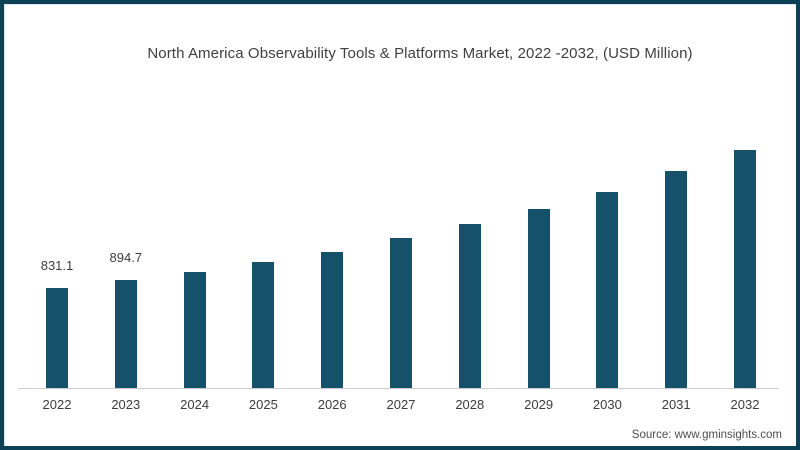 This screenshot has width=800, height=450. What do you see at coordinates (332, 404) in the screenshot?
I see `x-axis-label-2026: 2026` at bounding box center [332, 404].